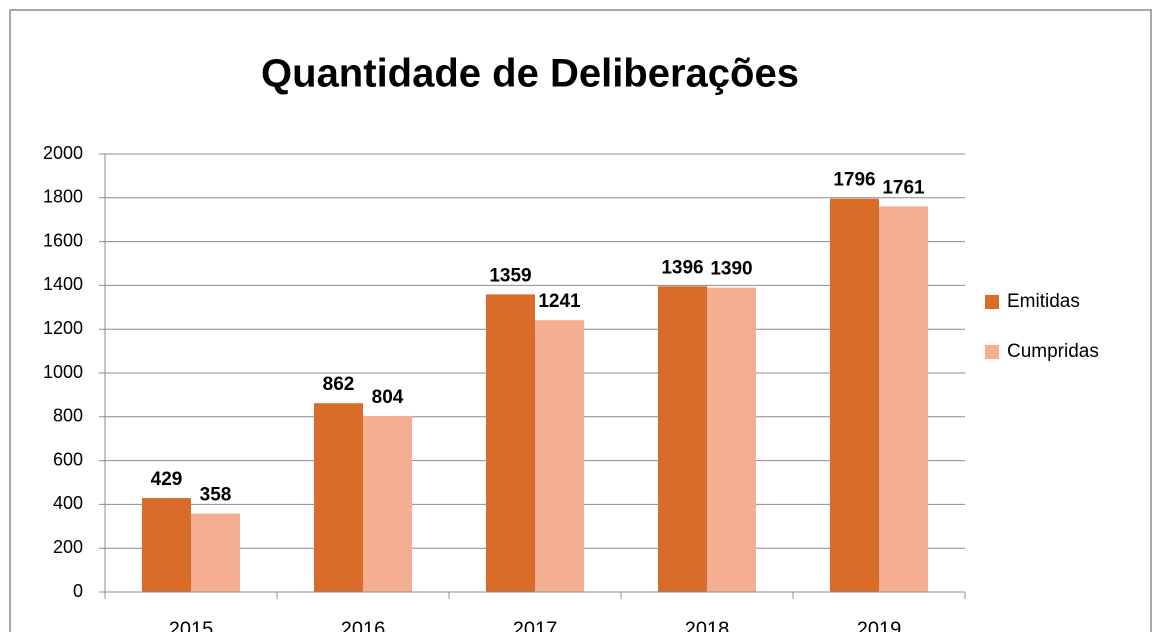 Image resolution: width=1162 pixels, height=632 pixels. Describe the element at coordinates (68, 503) in the screenshot. I see `y-tick-label: 400` at that location.